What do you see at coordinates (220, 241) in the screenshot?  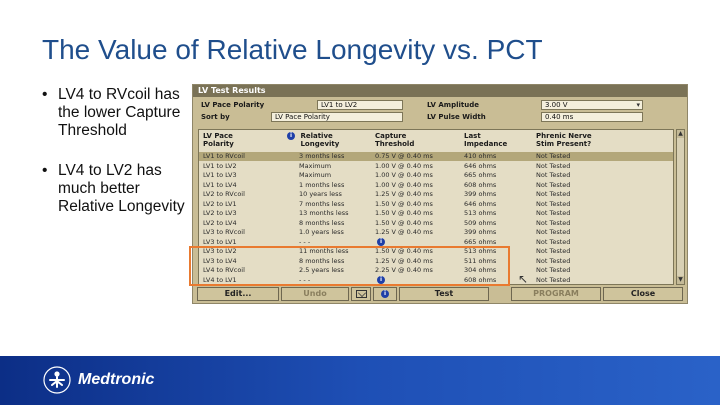 I see `table-cell: LV3 to LV1` at bounding box center [220, 241].